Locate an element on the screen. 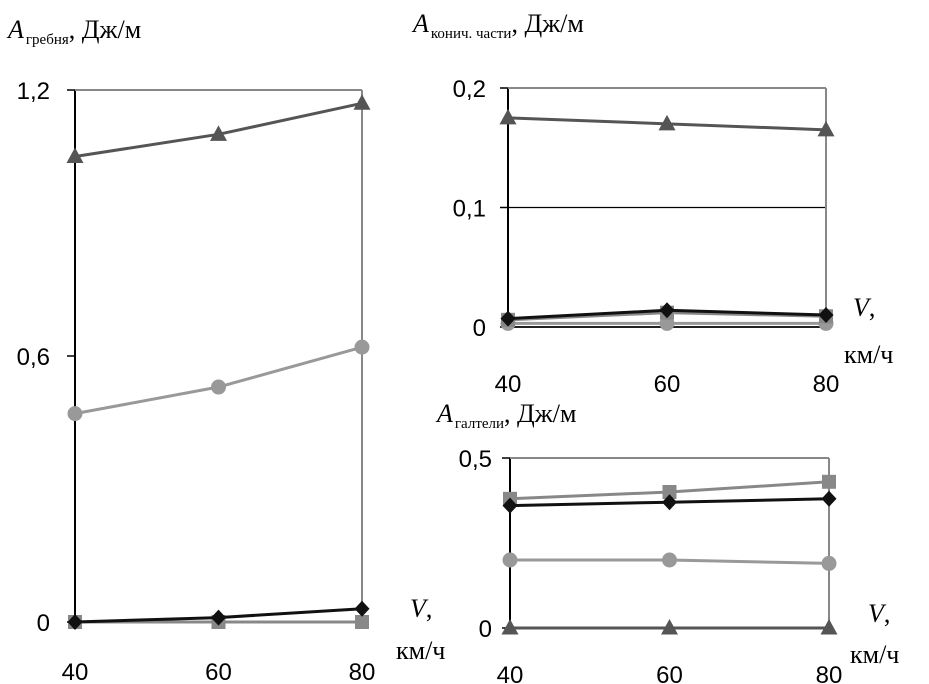 The width and height of the screenshot is (929, 684). chart-konich-ylabel-sub: конич. части is located at coordinates (471, 34).